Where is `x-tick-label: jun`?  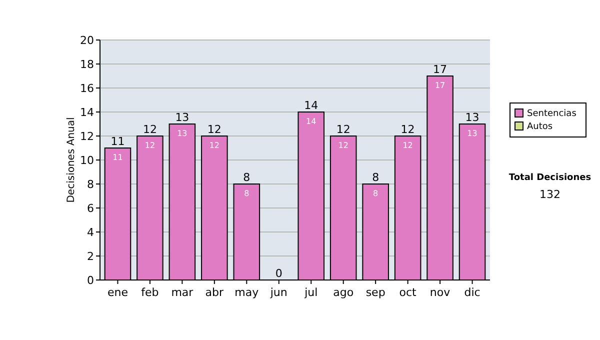 x-tick-label: jun is located at coordinates (278, 292).